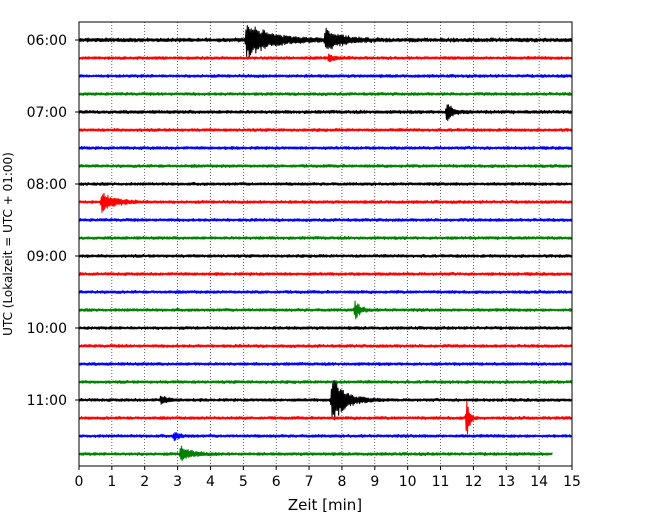 The width and height of the screenshot is (650, 520). What do you see at coordinates (47, 257) in the screenshot?
I see `y-tick-label: 09:00` at bounding box center [47, 257].